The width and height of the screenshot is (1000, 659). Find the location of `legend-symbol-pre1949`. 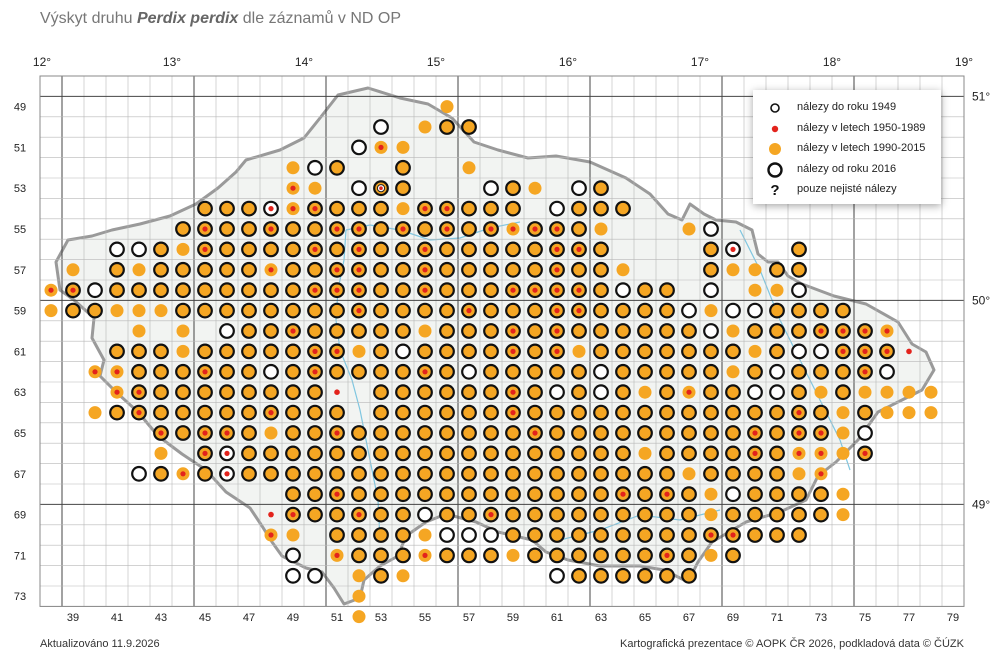

legend-symbol-pre1949 is located at coordinates (775, 108).